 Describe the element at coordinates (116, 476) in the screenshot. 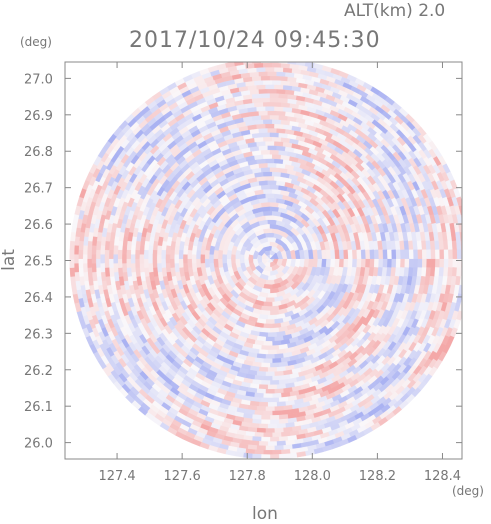

I see `x-tick-label: 127.4` at that location.